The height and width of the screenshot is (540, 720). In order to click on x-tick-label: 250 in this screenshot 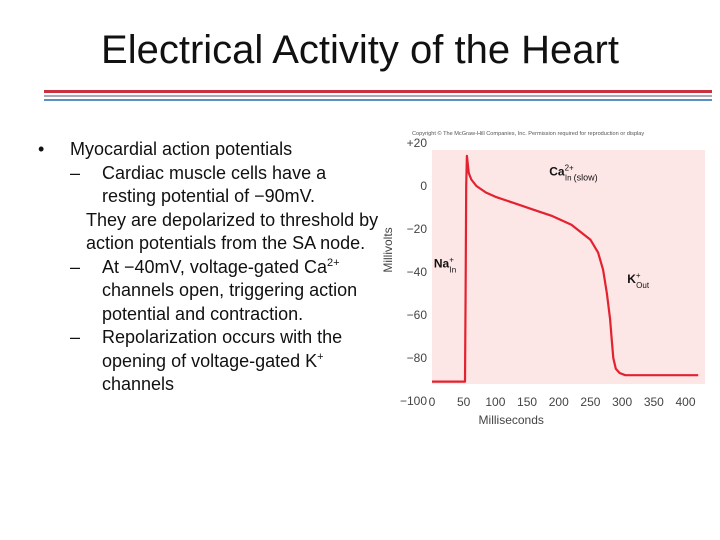, I will do `click(590, 402)`.